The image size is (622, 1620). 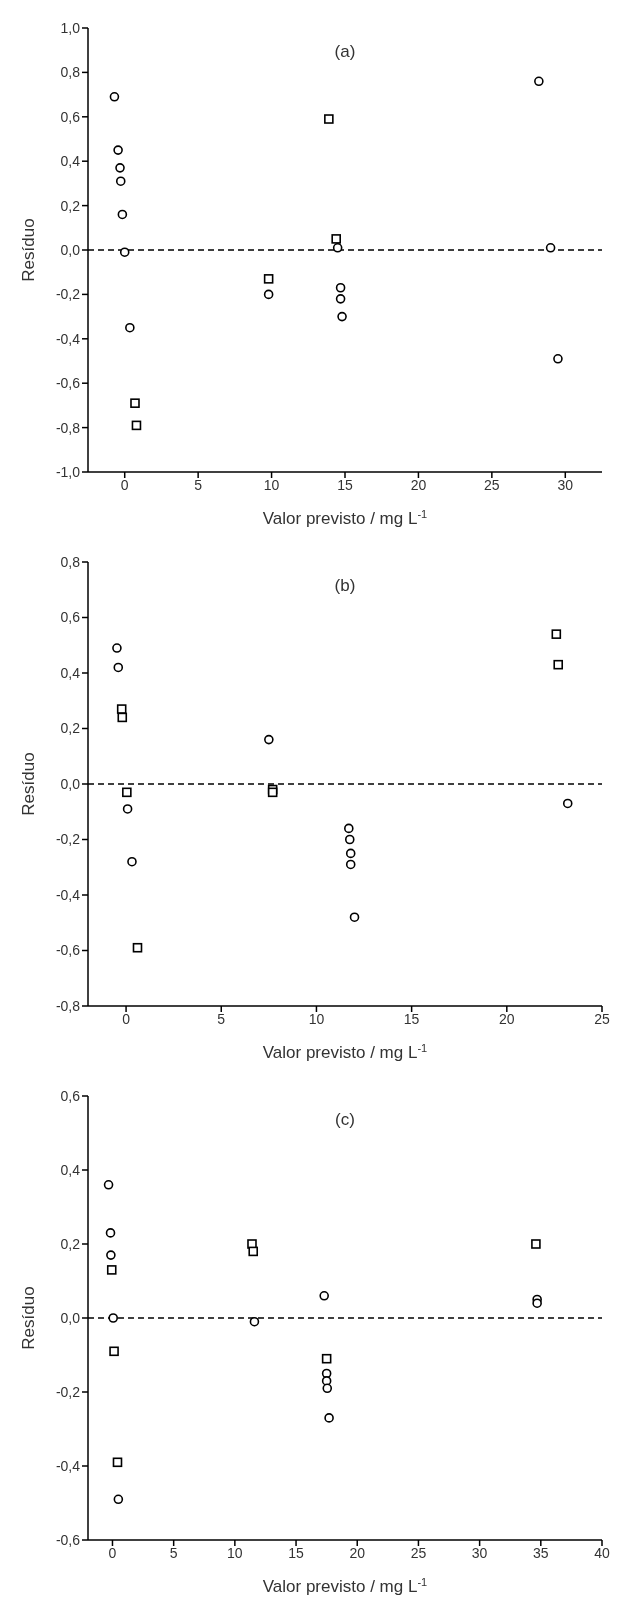 I want to click on text: (c), so click(x=345, y=1120).